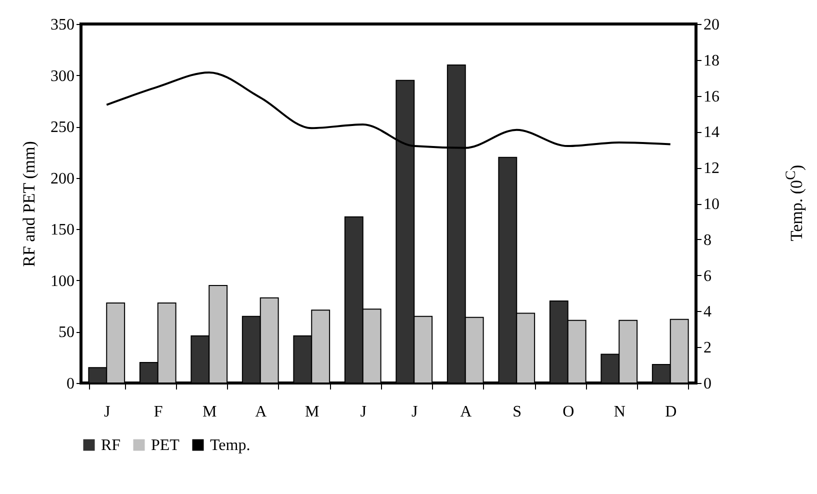 This screenshot has width=817, height=494. I want to click on y2-tick-label: 16, so click(712, 97).